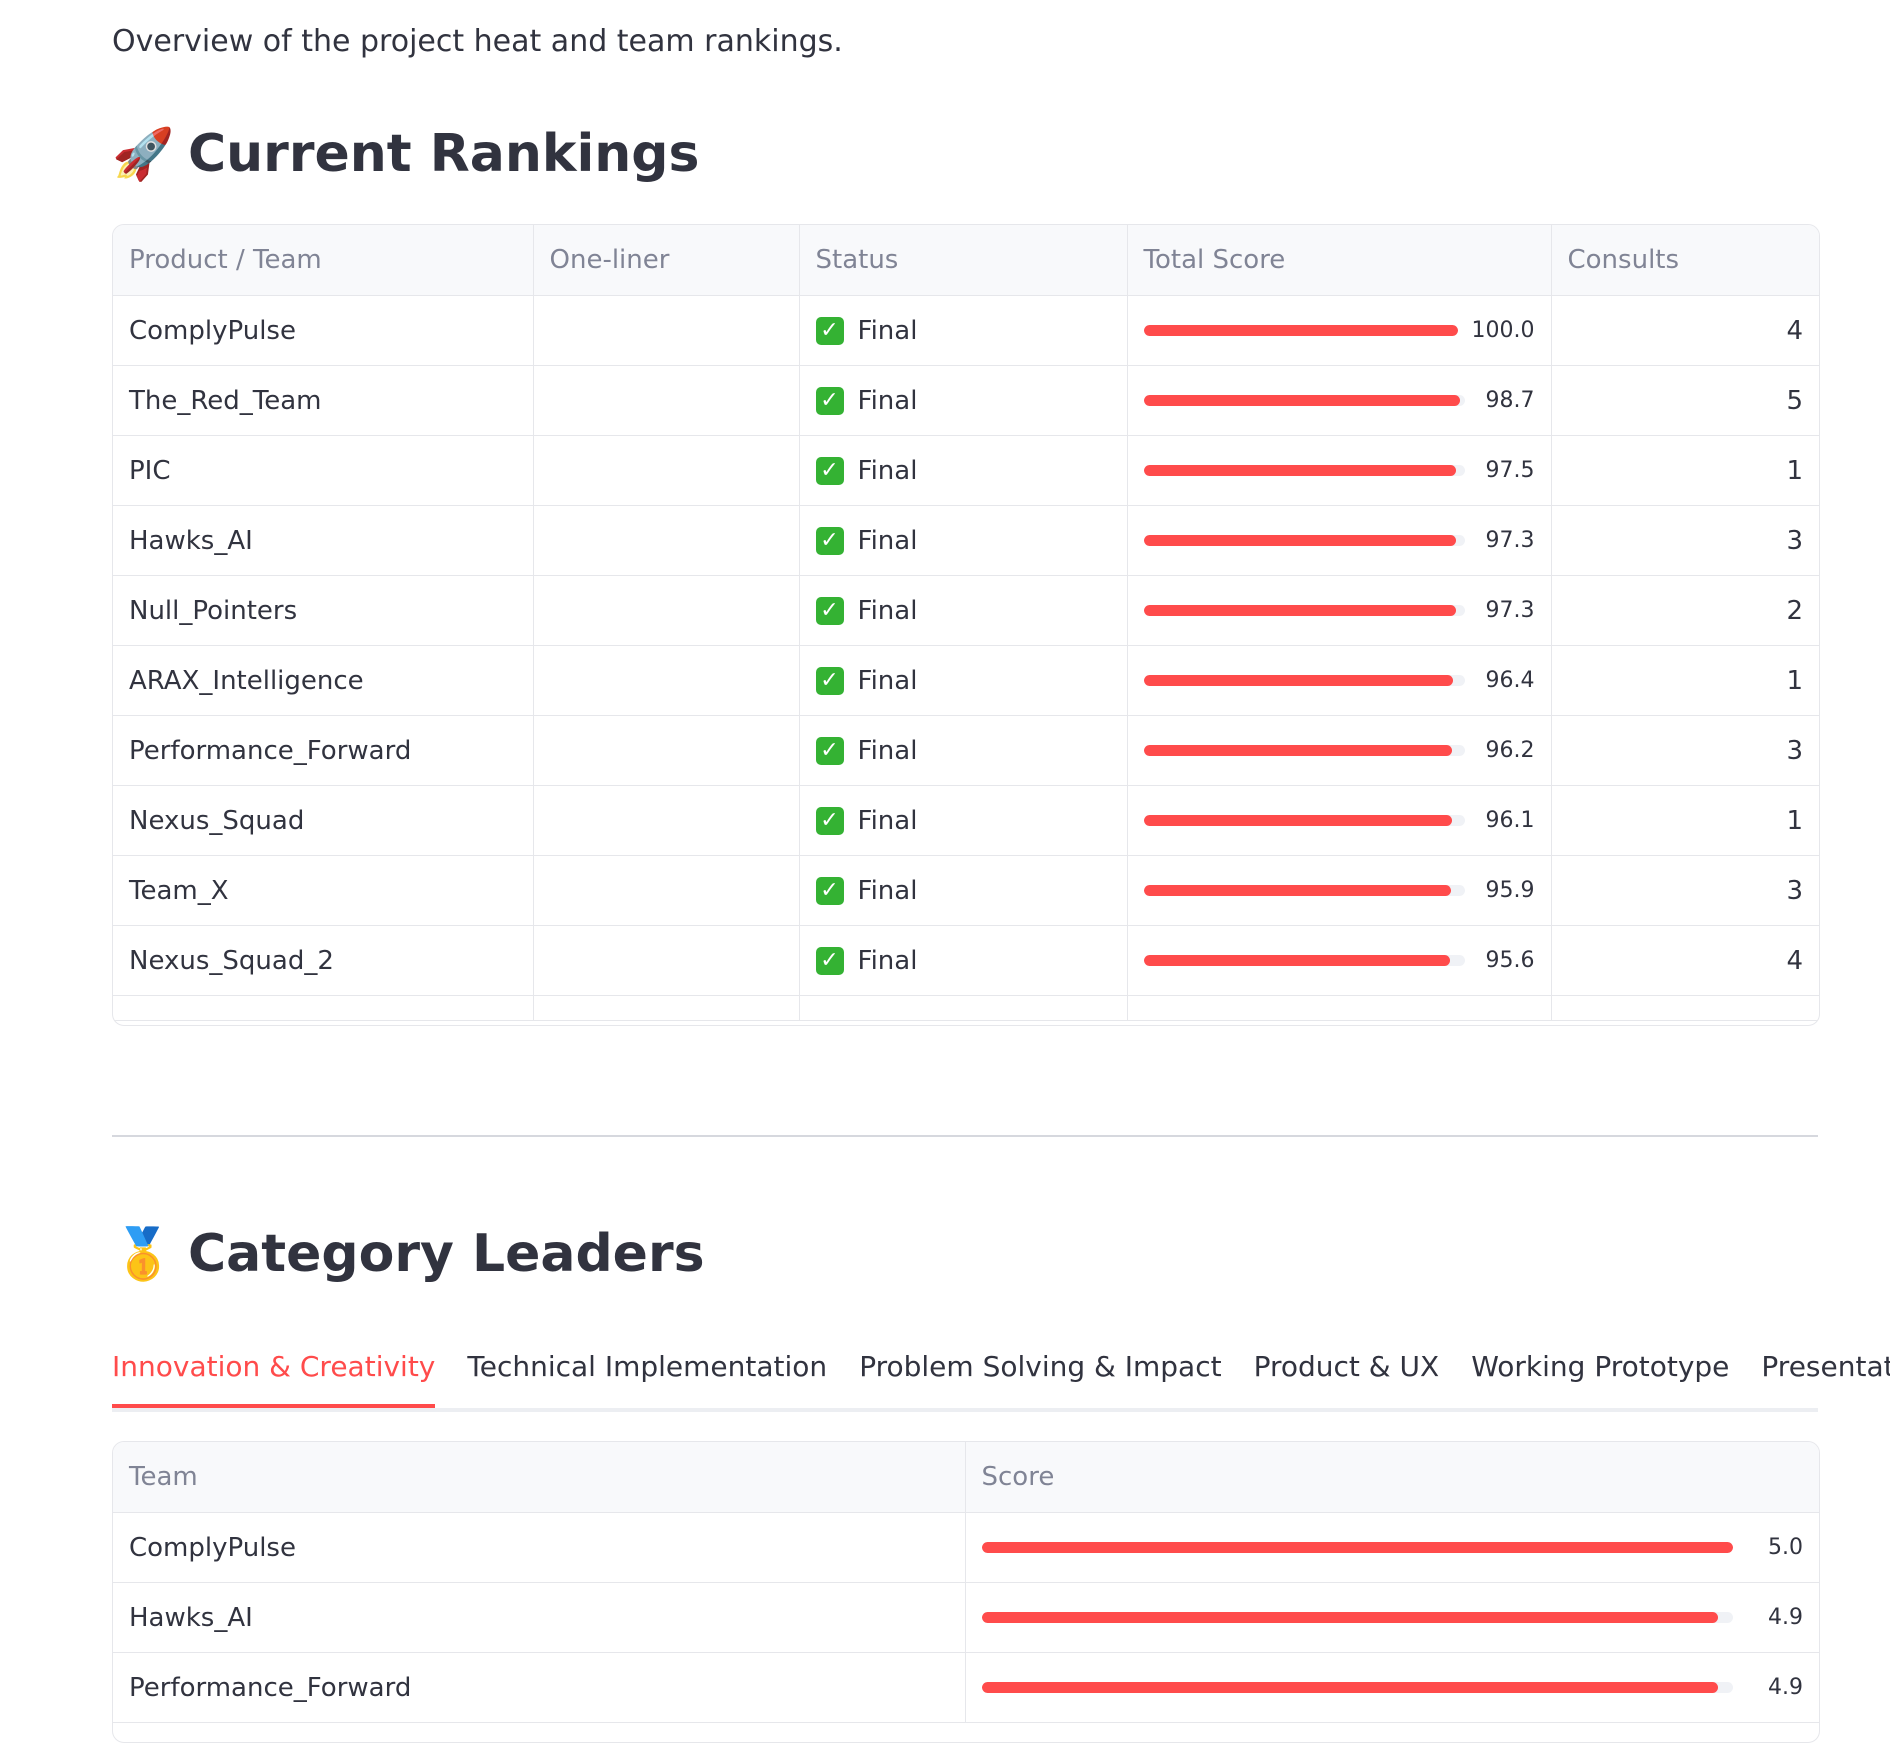 The width and height of the screenshot is (1890, 1743). Describe the element at coordinates (966, 1547) in the screenshot. I see `table-row: ComplyPulse 5.0` at that location.